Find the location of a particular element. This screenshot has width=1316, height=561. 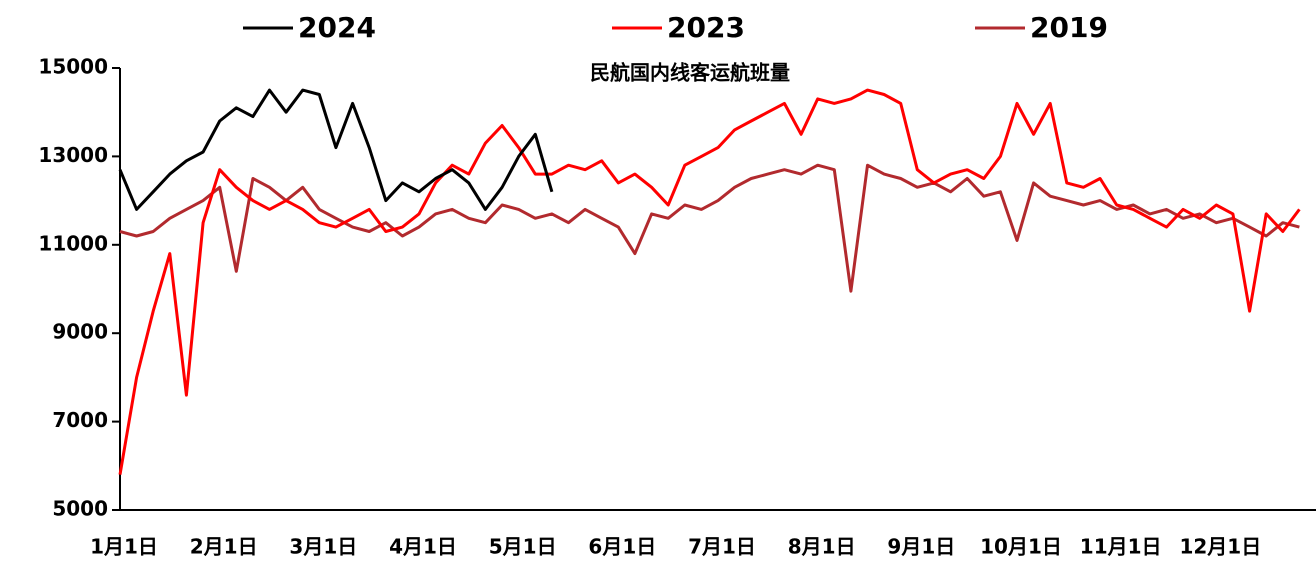

x-tick-label: 8月1日 is located at coordinates (822, 547).